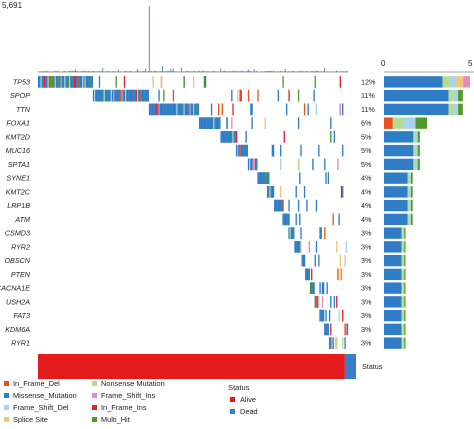 This screenshot has height=429, width=474. What do you see at coordinates (366, 246) in the screenshot?
I see `gene-percent-label: 3%` at bounding box center [366, 246].